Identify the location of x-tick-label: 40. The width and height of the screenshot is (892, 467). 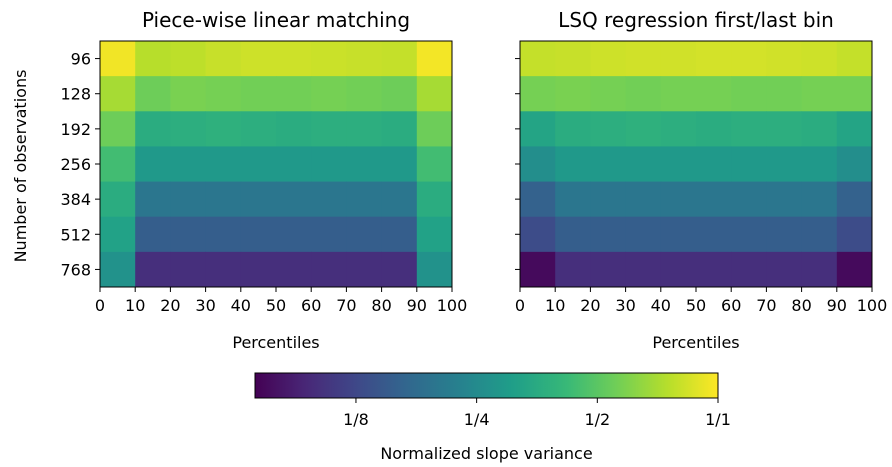
(241, 305).